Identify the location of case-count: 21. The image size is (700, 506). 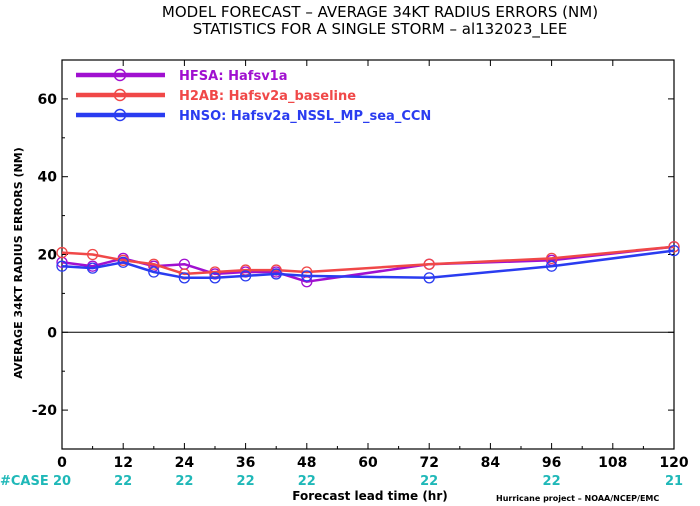
(674, 481).